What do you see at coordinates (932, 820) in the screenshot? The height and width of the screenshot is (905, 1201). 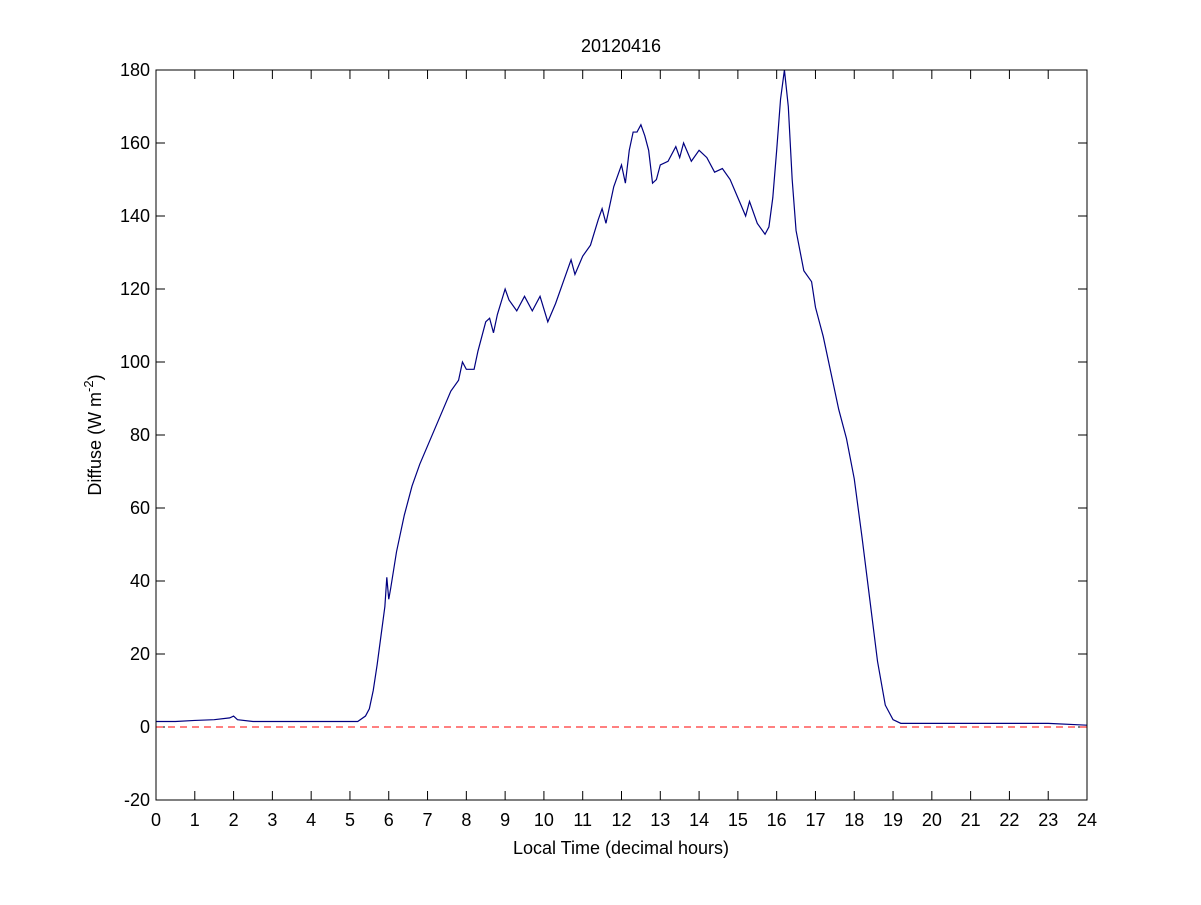 I see `x-tick-label: 20` at bounding box center [932, 820].